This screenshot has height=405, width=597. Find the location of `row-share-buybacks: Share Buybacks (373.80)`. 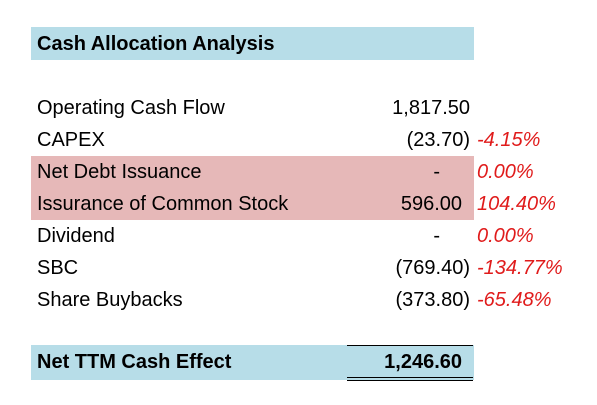

row-share-buybacks: Share Buybacks (373.80) is located at coordinates (252, 300).